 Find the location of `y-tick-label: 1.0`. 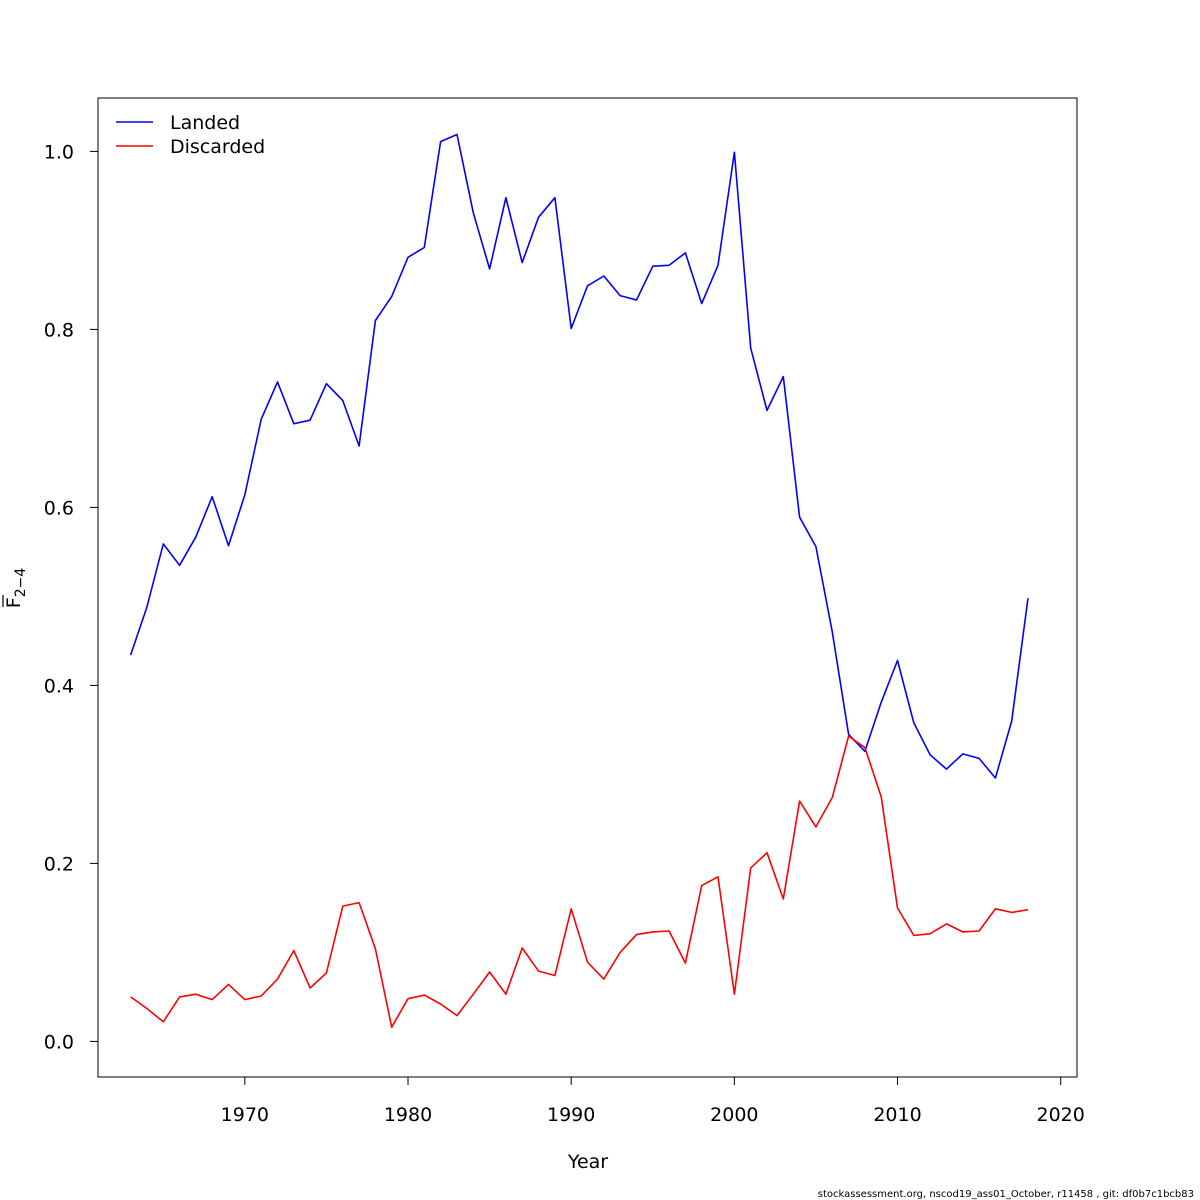

y-tick-label: 1.0 is located at coordinates (59, 152).